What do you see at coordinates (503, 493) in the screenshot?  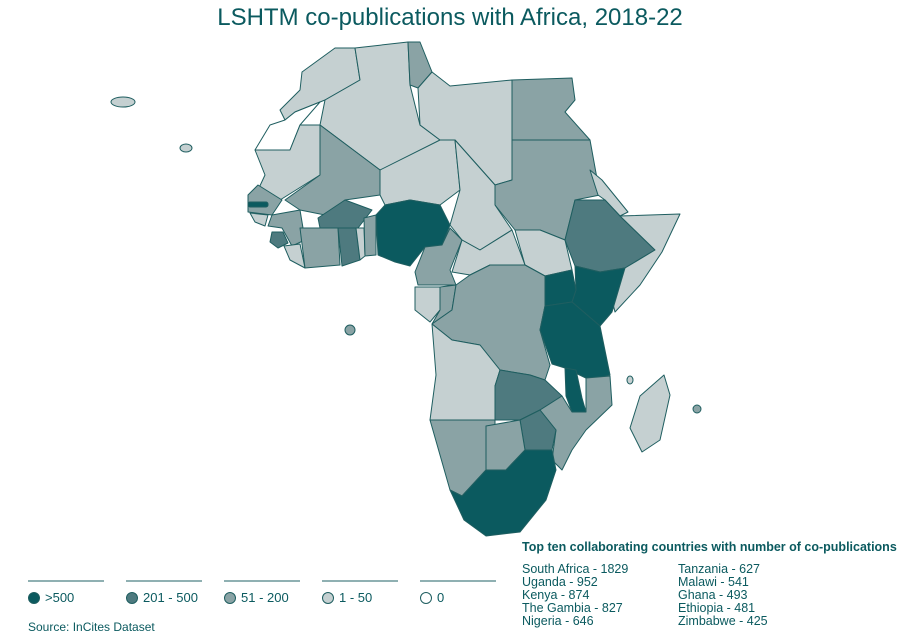 I see `country-south-africa` at bounding box center [503, 493].